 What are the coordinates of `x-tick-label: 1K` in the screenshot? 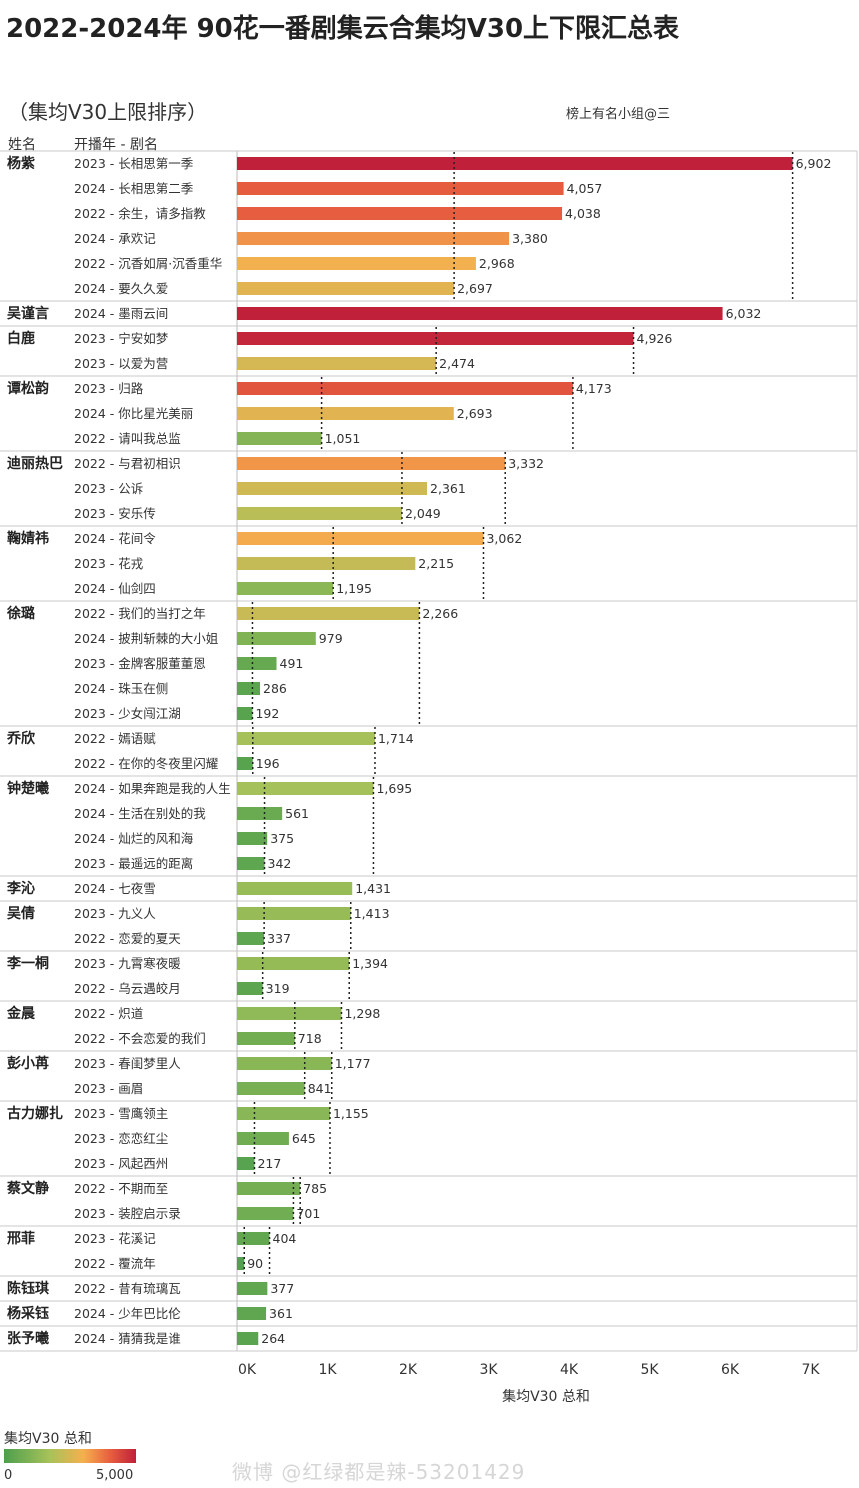 It's located at (327, 1370).